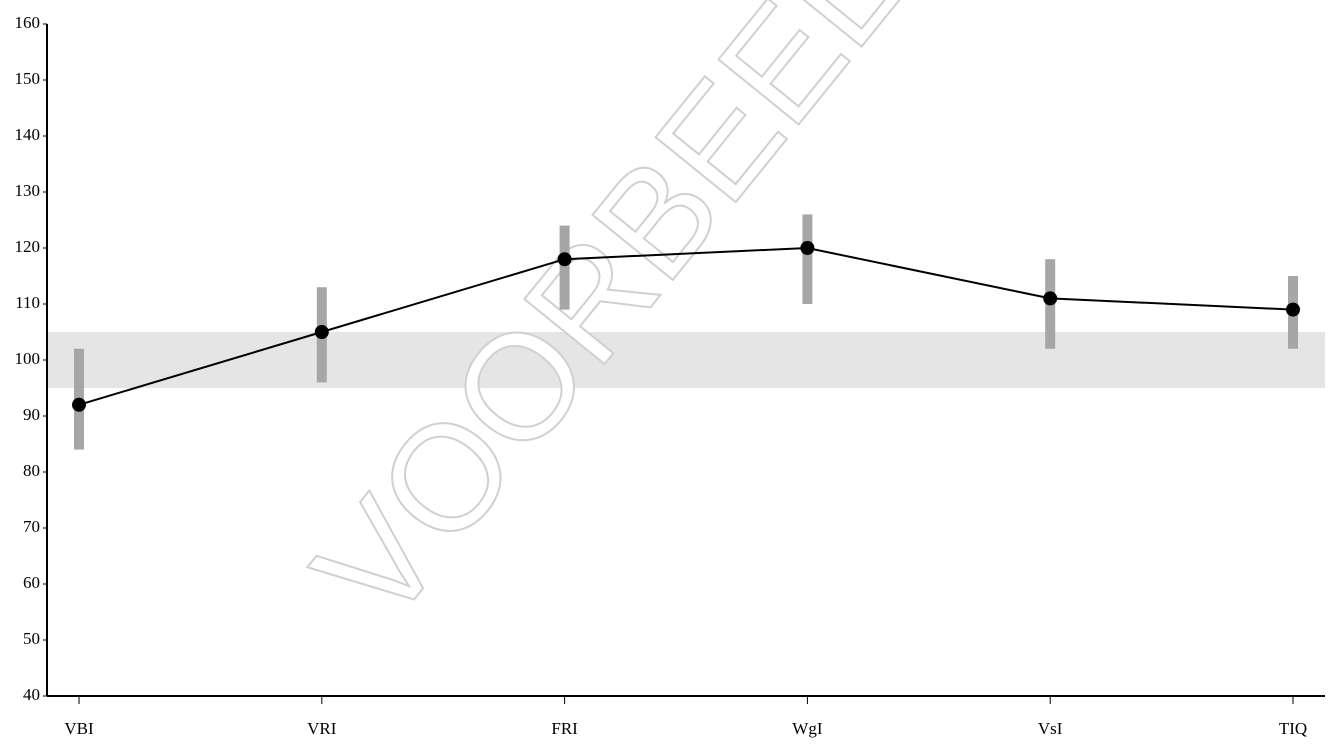 Image resolution: width=1328 pixels, height=748 pixels. I want to click on x-tick-label: VBI, so click(79, 728).